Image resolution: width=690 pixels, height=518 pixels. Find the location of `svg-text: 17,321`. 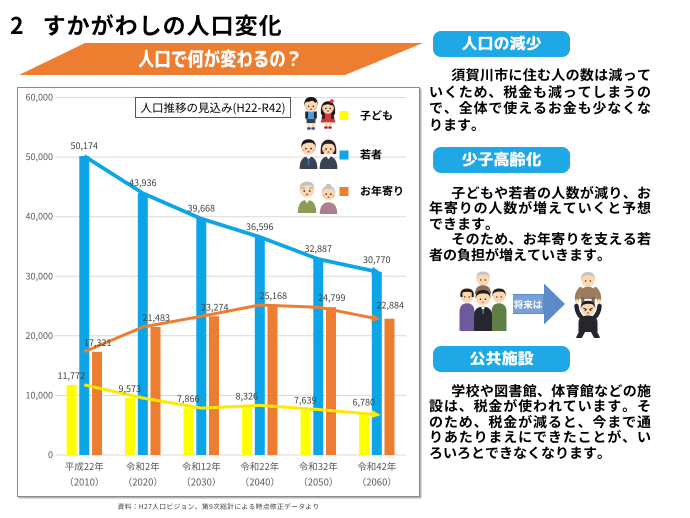

svg-text: 17,321 is located at coordinates (97, 342).